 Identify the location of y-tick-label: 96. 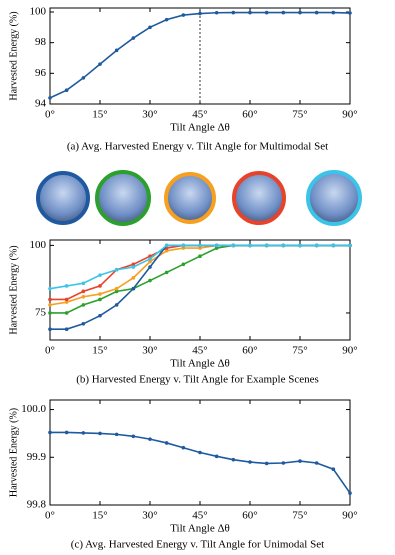
(41, 73).